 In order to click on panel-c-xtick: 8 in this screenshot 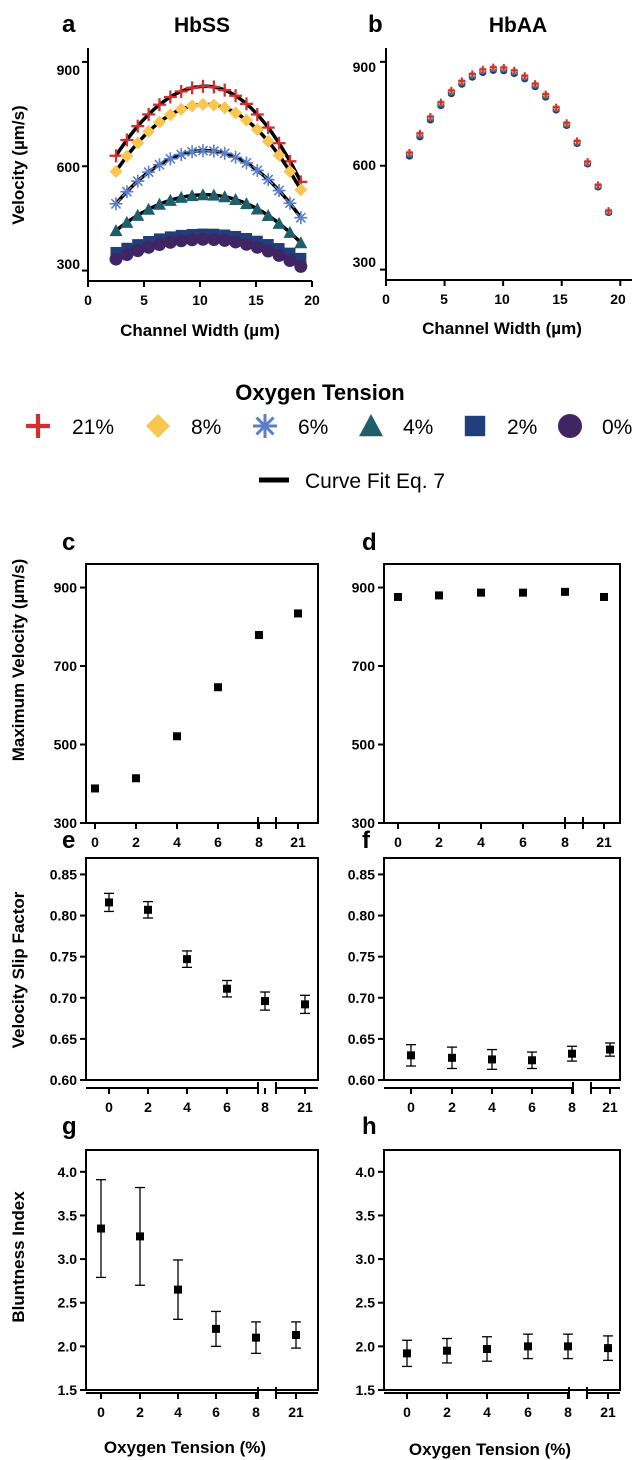, I will do `click(259, 842)`.